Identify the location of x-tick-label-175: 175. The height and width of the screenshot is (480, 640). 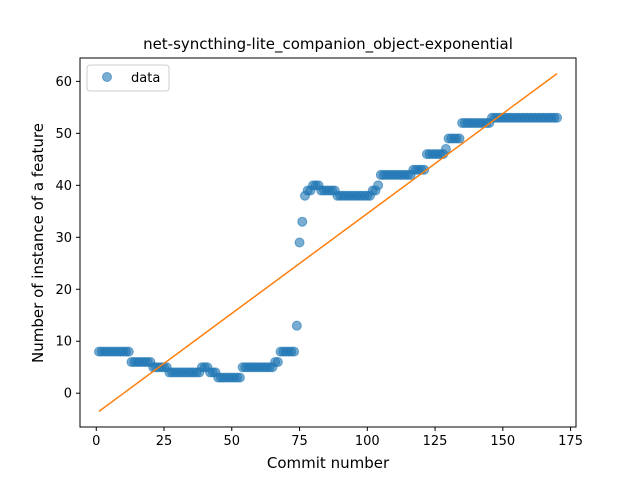
(570, 441).